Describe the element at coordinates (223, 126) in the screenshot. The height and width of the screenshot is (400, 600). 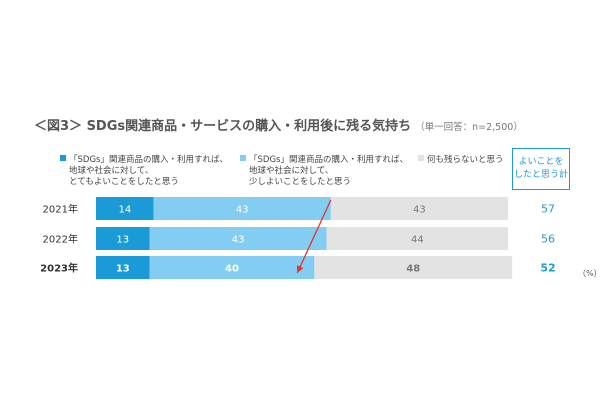
I see `chart-title: ＜図3＞ SDGs関連商品・サービスの購入・利用後に残る気持ち` at that location.